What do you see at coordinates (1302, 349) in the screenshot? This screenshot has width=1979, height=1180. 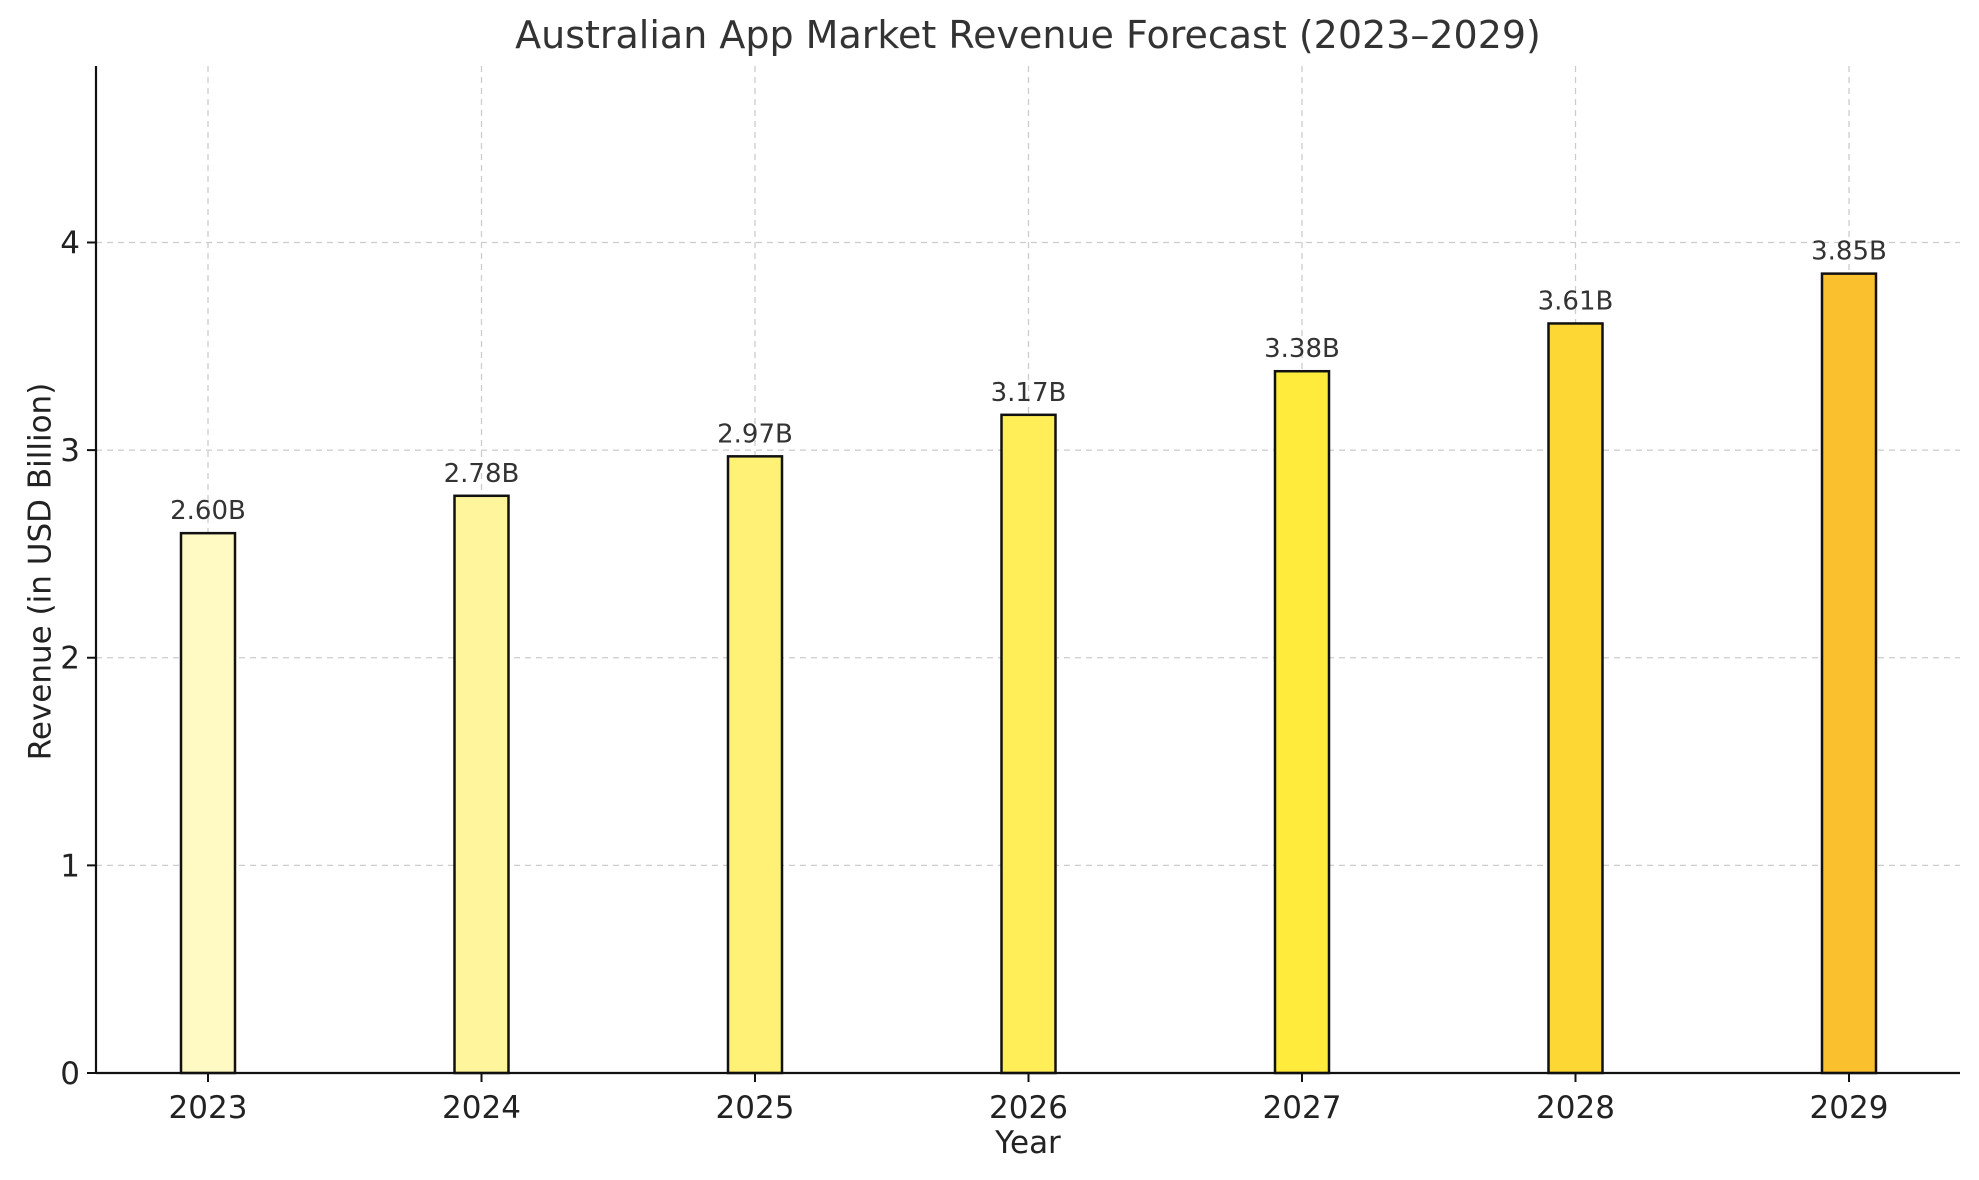 I see `data-label-2027: 3.38B` at bounding box center [1302, 349].